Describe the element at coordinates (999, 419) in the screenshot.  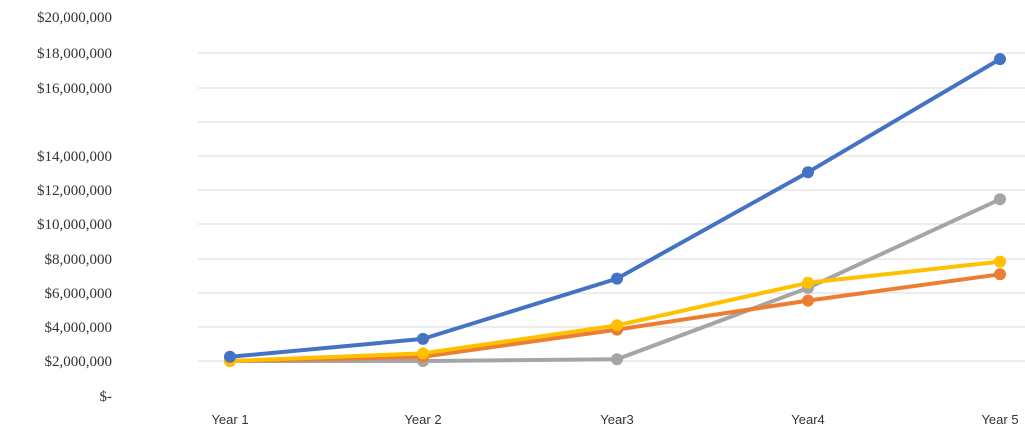
I see `x-tick-label: Year 5` at that location.